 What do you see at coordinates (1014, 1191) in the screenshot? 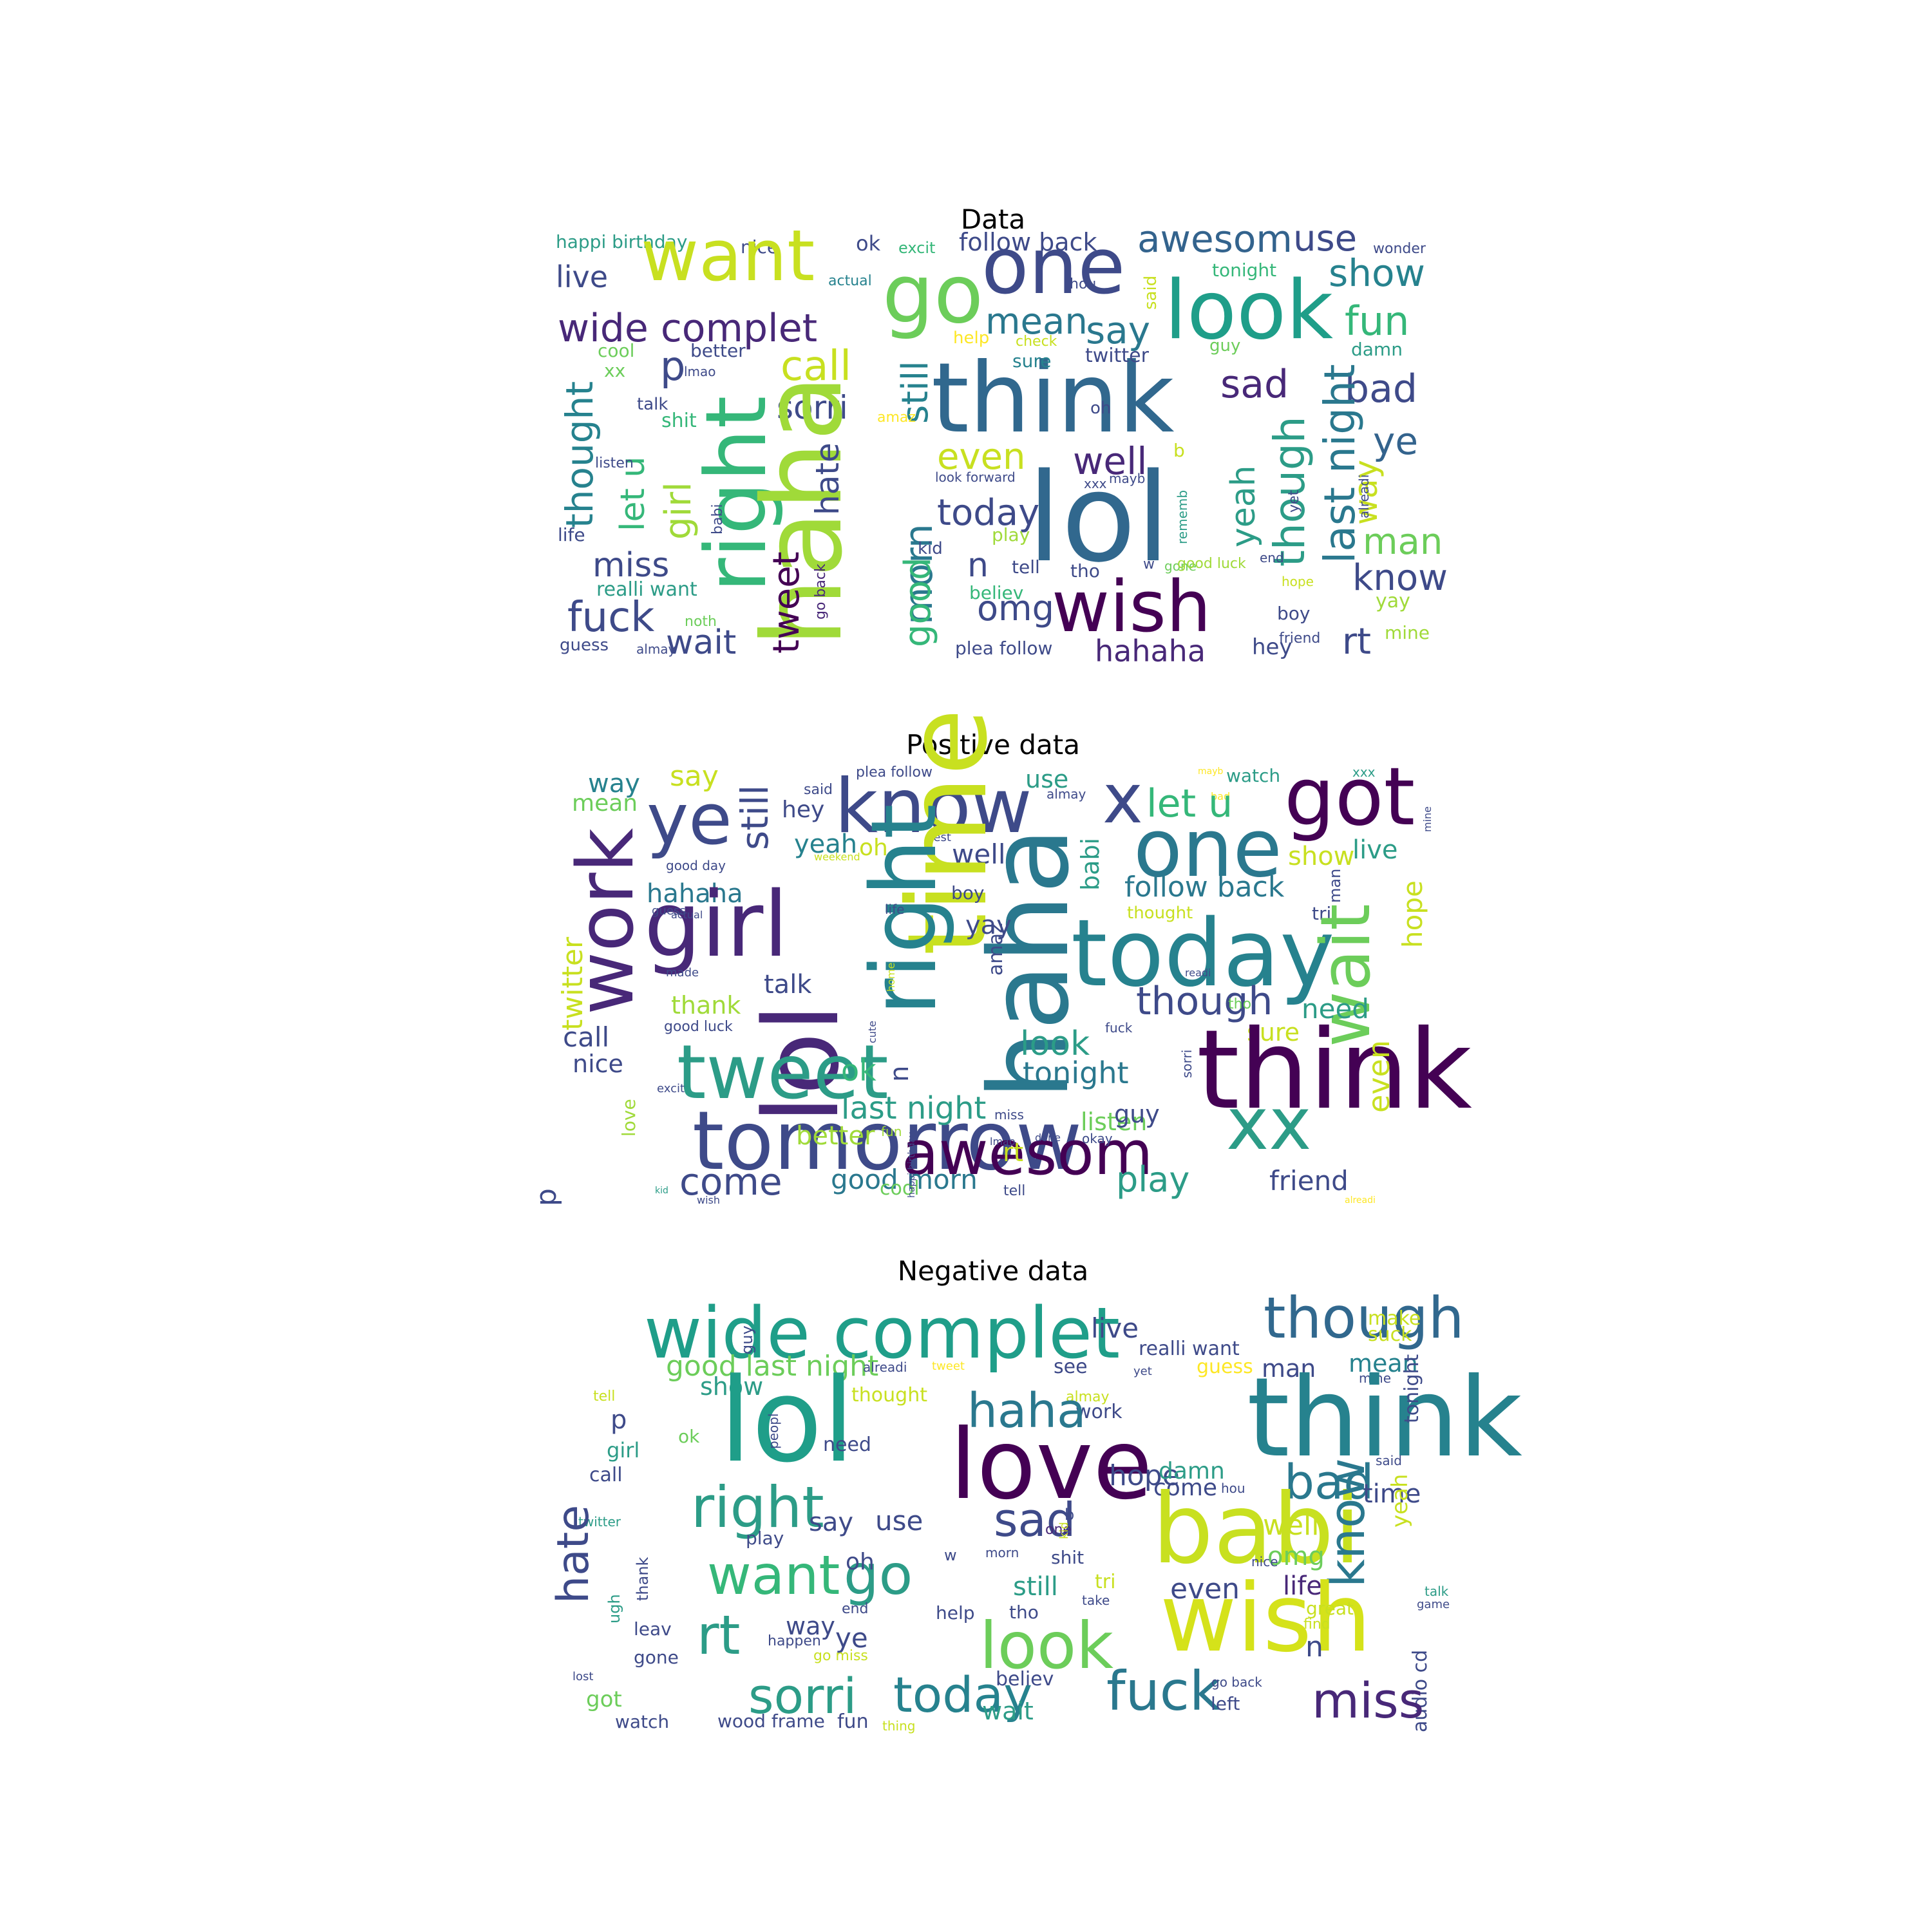
I see `cloud-word: tell` at bounding box center [1014, 1191].